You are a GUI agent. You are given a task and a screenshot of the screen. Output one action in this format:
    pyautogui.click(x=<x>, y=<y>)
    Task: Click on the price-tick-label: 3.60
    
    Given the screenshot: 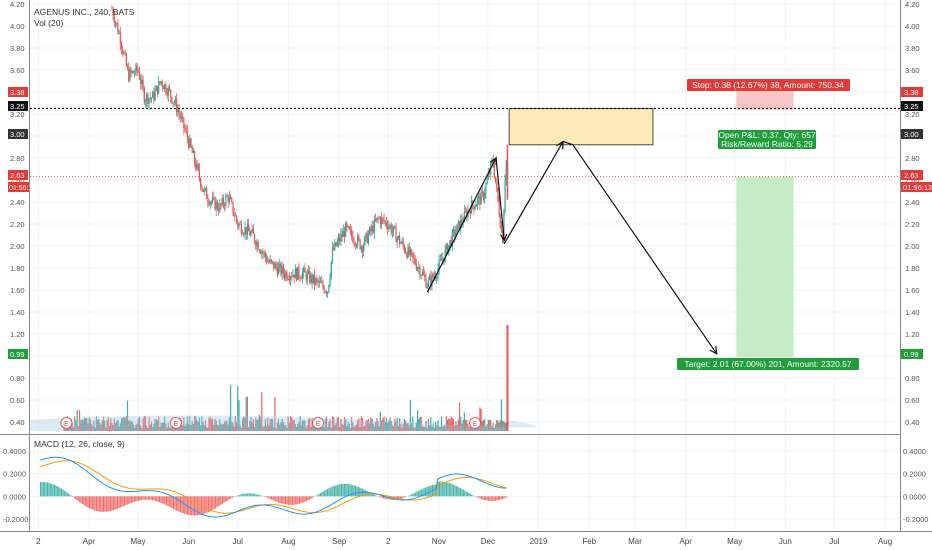 What is the action you would take?
    pyautogui.click(x=17, y=70)
    